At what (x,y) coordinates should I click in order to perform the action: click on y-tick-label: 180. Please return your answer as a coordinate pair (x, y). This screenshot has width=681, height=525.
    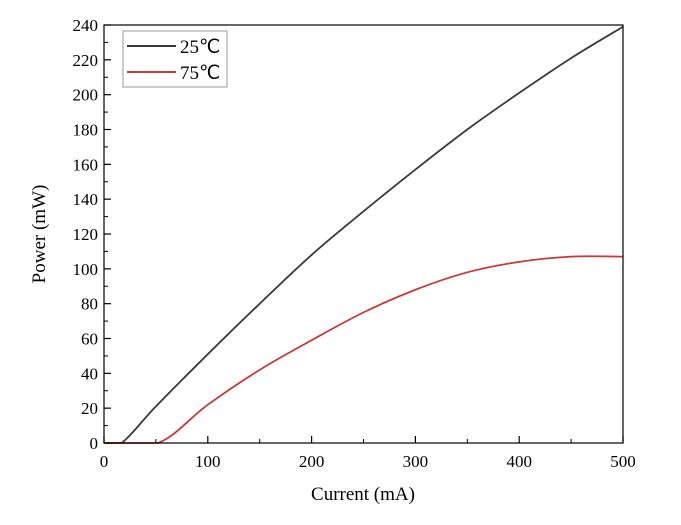
    Looking at the image, I should click on (86, 130).